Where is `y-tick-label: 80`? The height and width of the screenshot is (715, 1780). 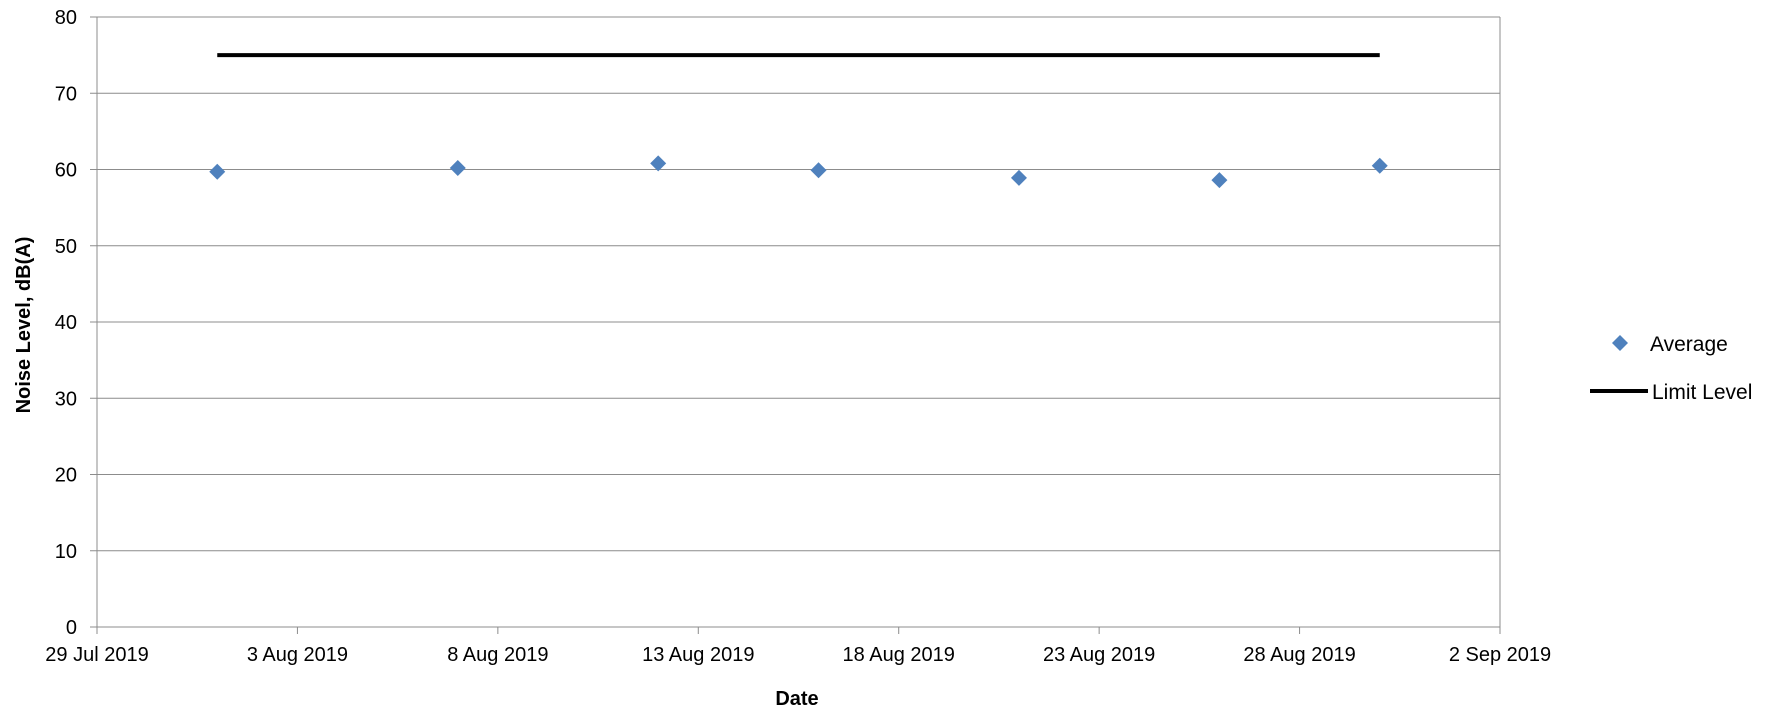 y-tick-label: 80 is located at coordinates (66, 18).